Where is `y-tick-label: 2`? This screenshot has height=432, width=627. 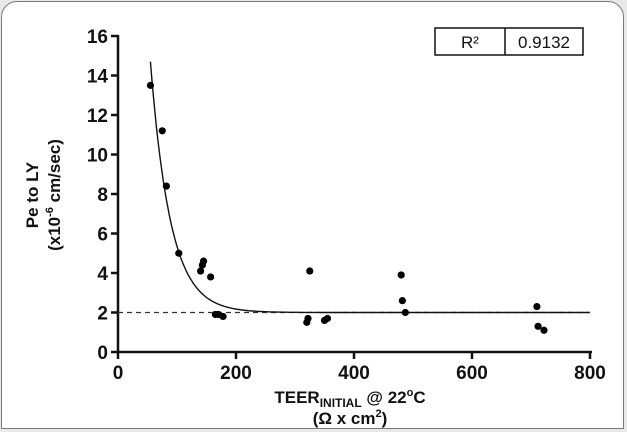 y-tick-label: 2 is located at coordinates (102, 314).